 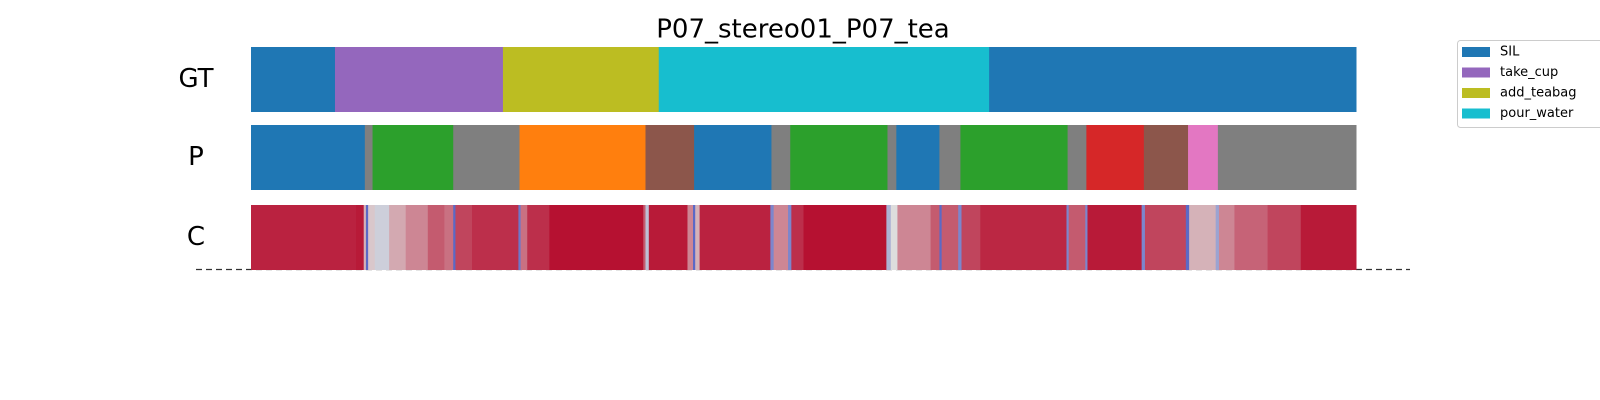 I want to click on legend-label: add_teabag, so click(x=1538, y=93).